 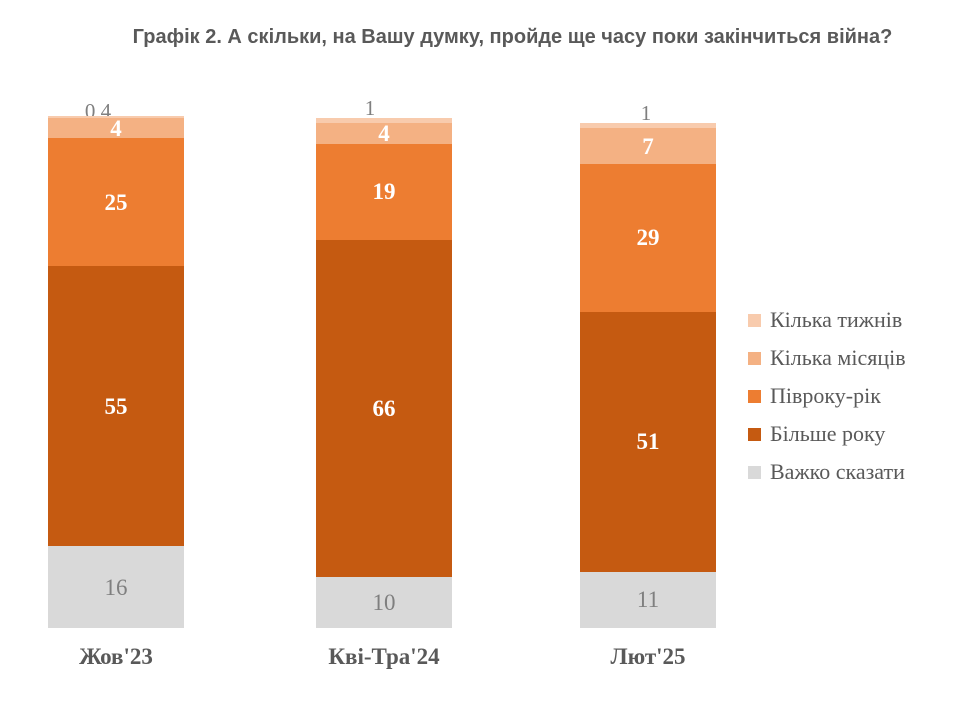 I want to click on value-label: 10, so click(x=384, y=602).